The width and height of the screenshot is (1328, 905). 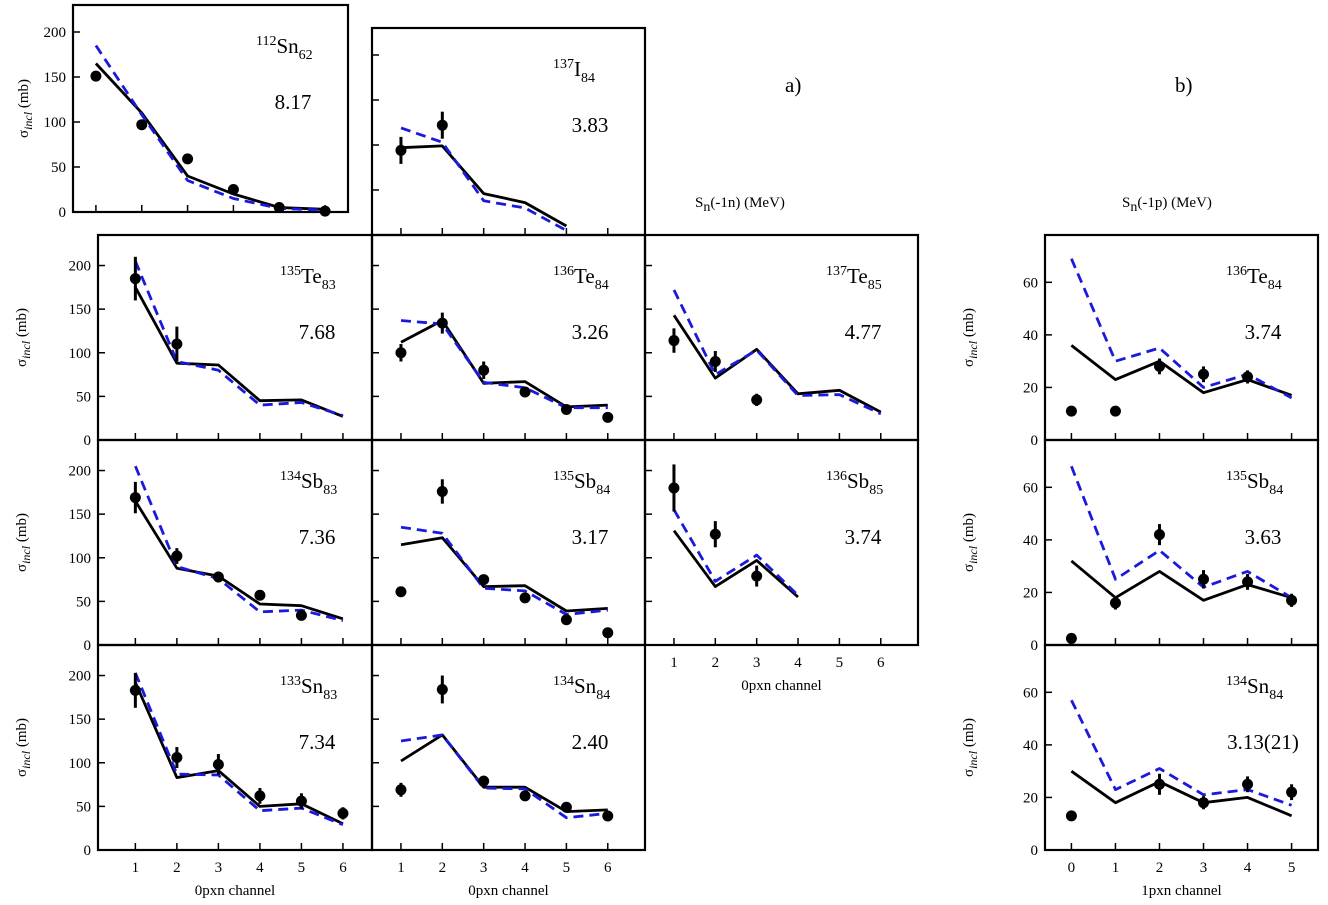 What do you see at coordinates (590, 332) in the screenshot?
I see `separation-energy-value: 3.26` at bounding box center [590, 332].